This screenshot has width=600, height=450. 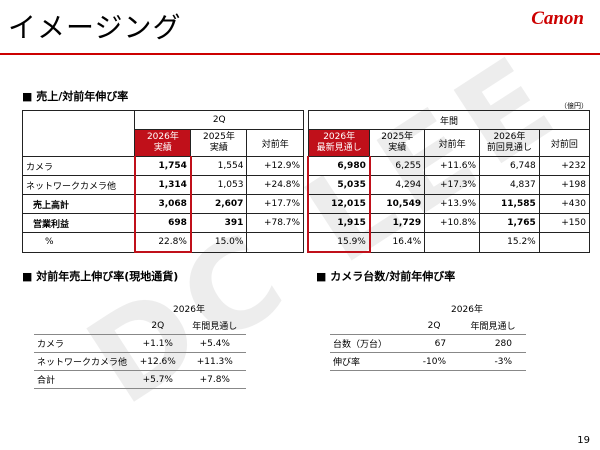 What do you see at coordinates (397, 185) in the screenshot?
I see `cell: 4,294` at bounding box center [397, 185].